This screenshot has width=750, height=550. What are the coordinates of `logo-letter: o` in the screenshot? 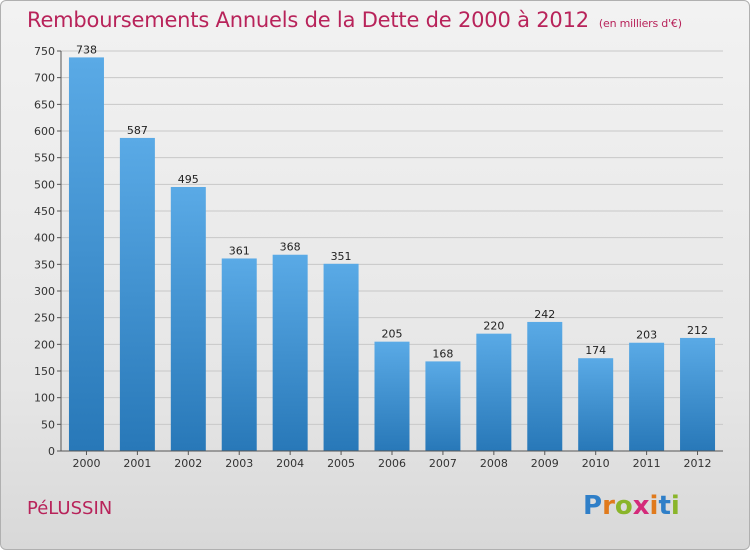 It's located at (623, 506).